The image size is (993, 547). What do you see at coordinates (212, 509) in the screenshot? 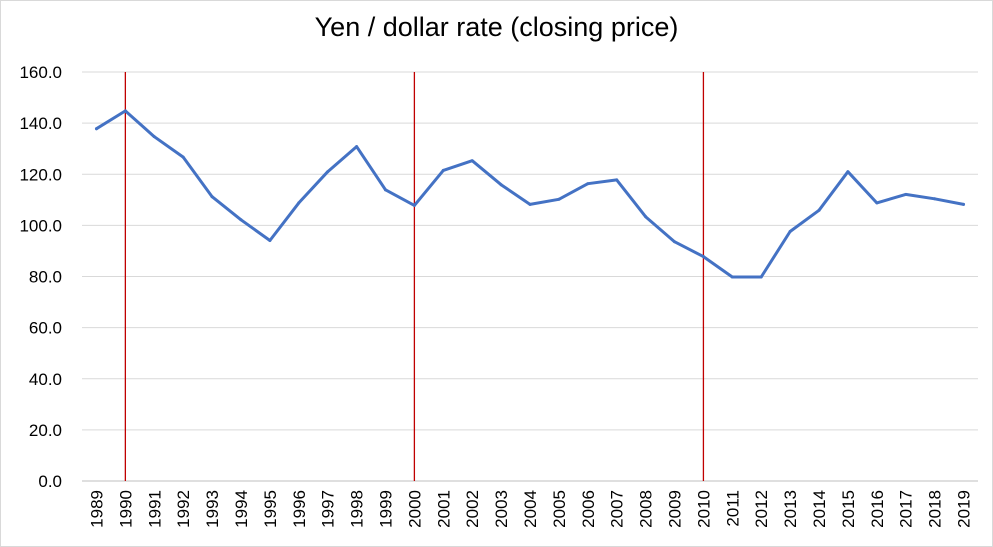
I see `x-tick-label: 1993` at bounding box center [212, 509].